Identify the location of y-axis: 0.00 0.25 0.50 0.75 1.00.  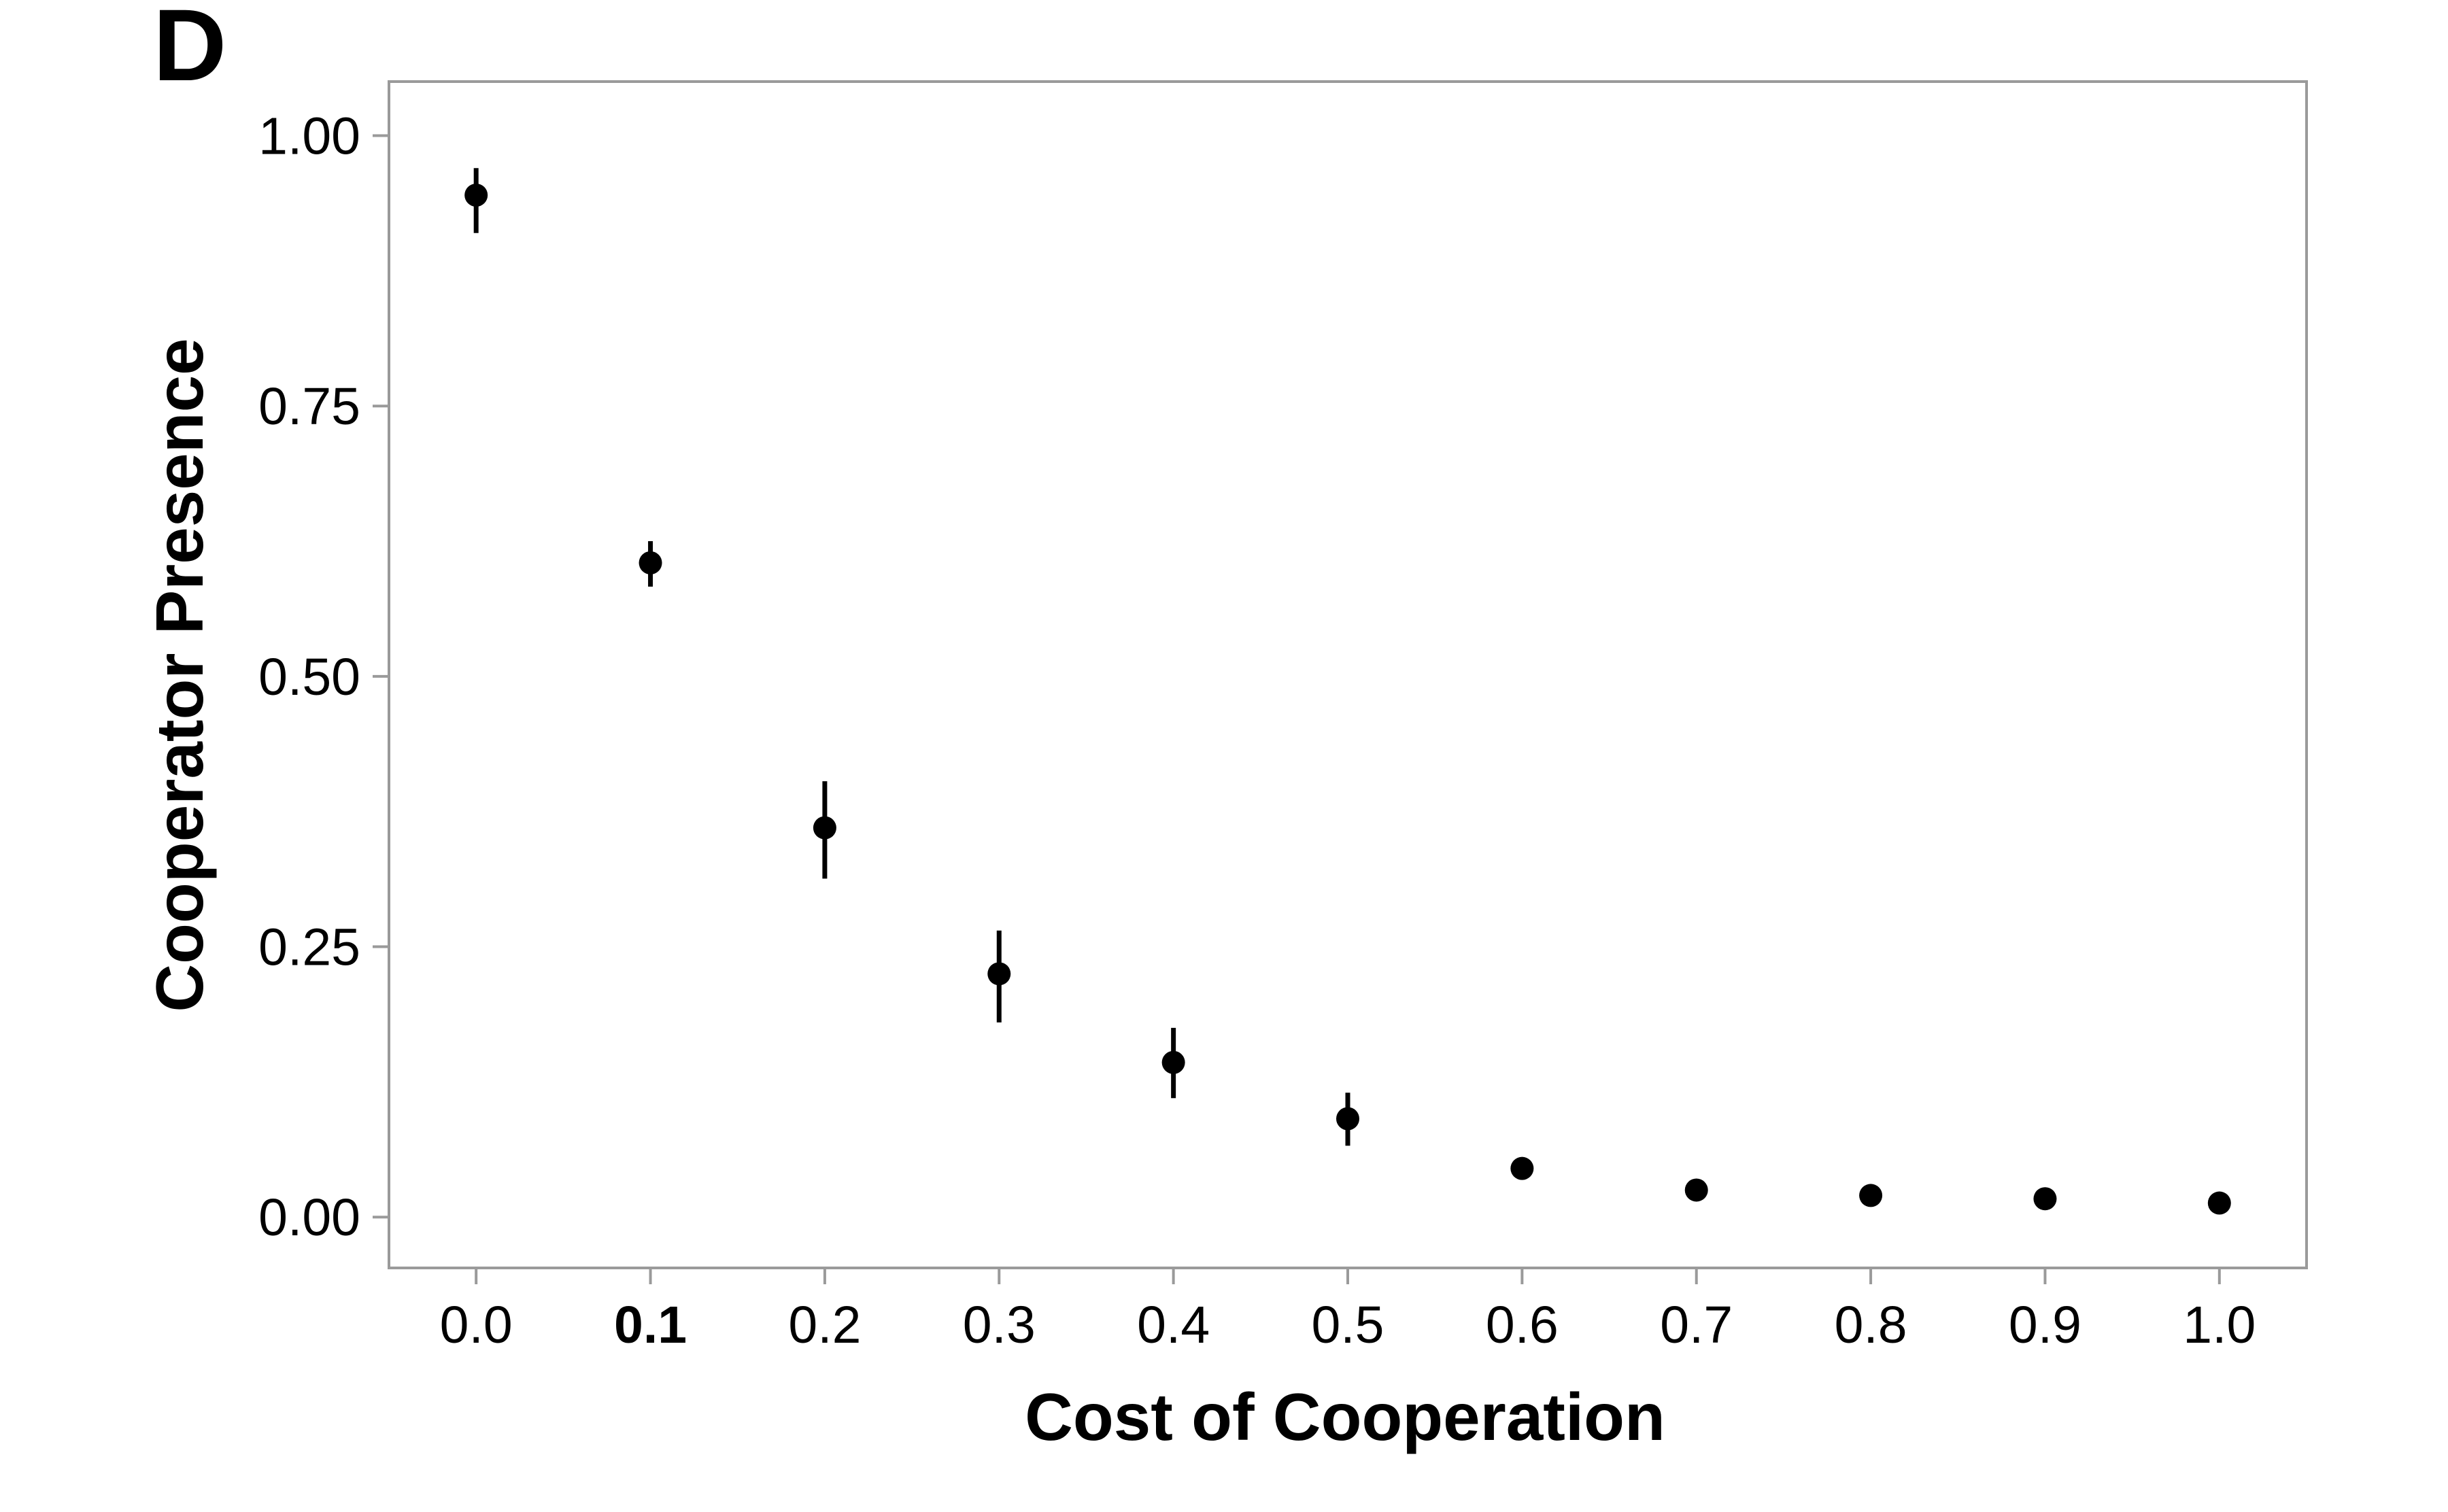
(324, 677).